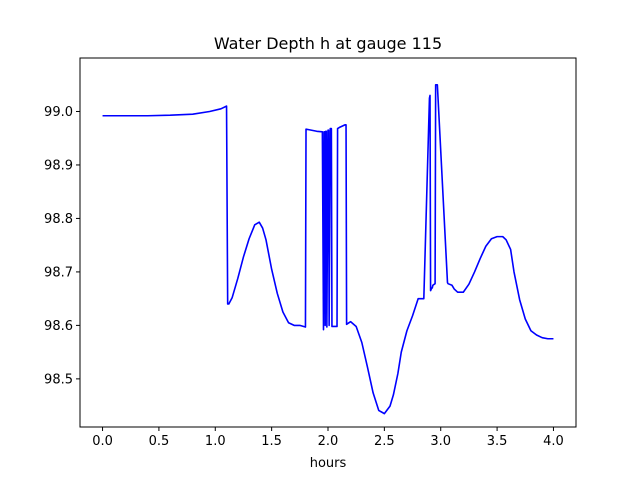 The image size is (640, 485). I want to click on x-tick-label: 1.0, so click(215, 441).